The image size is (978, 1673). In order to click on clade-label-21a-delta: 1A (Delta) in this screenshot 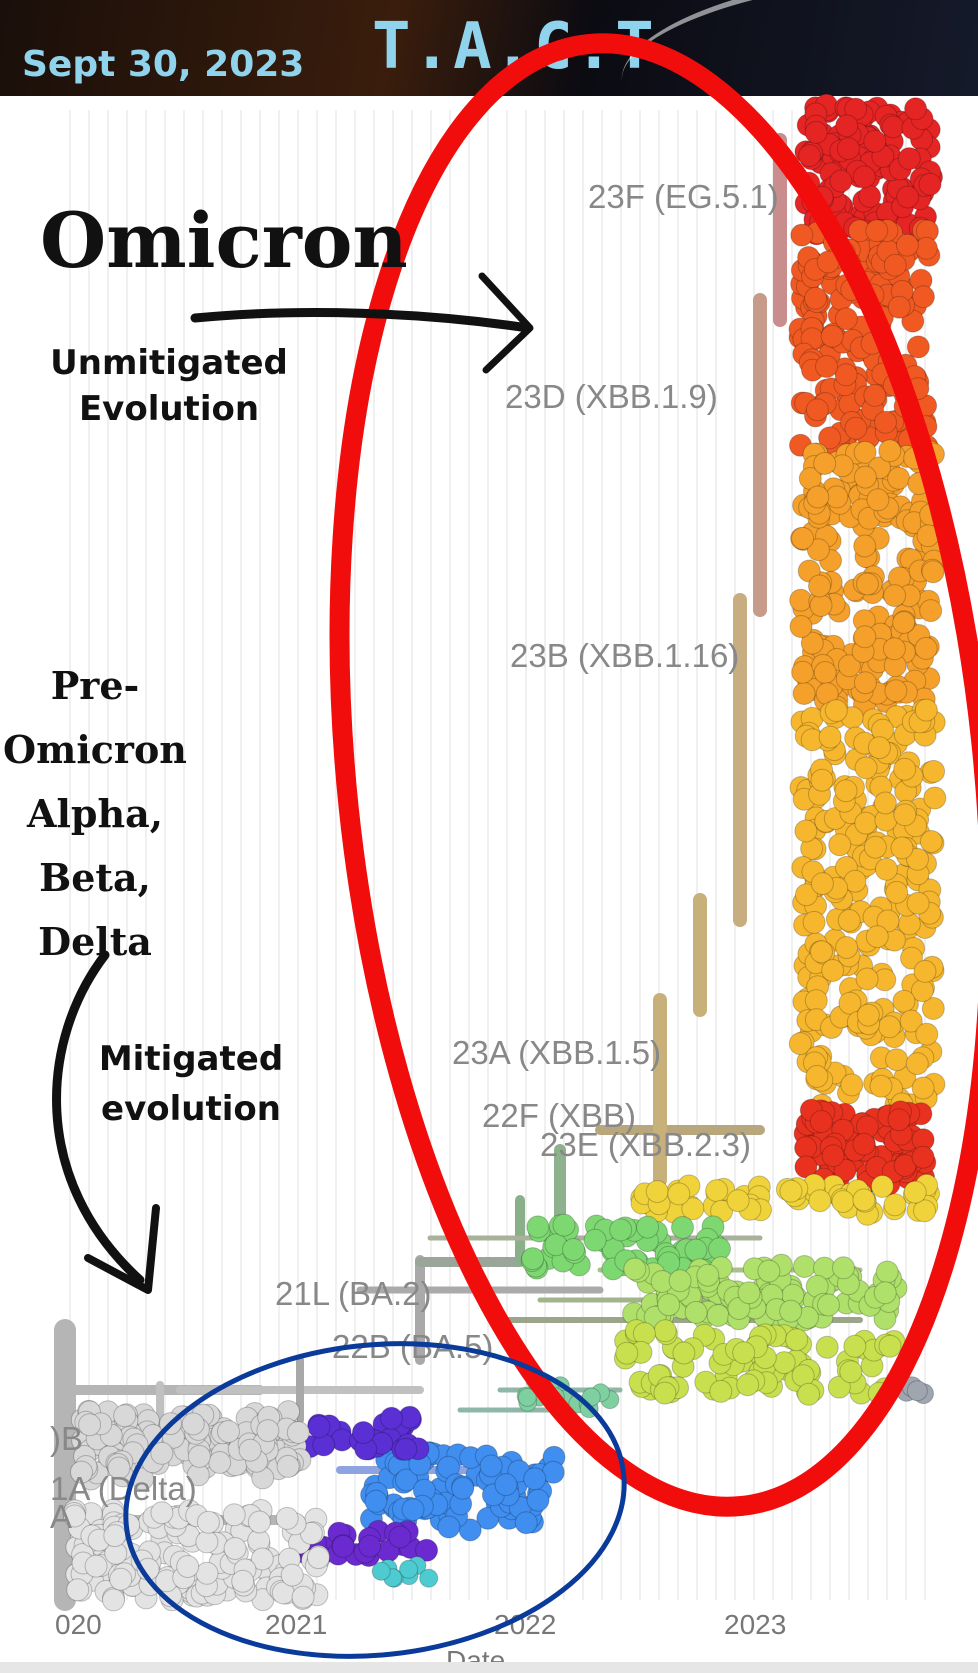, I will do `click(123, 1488)`.